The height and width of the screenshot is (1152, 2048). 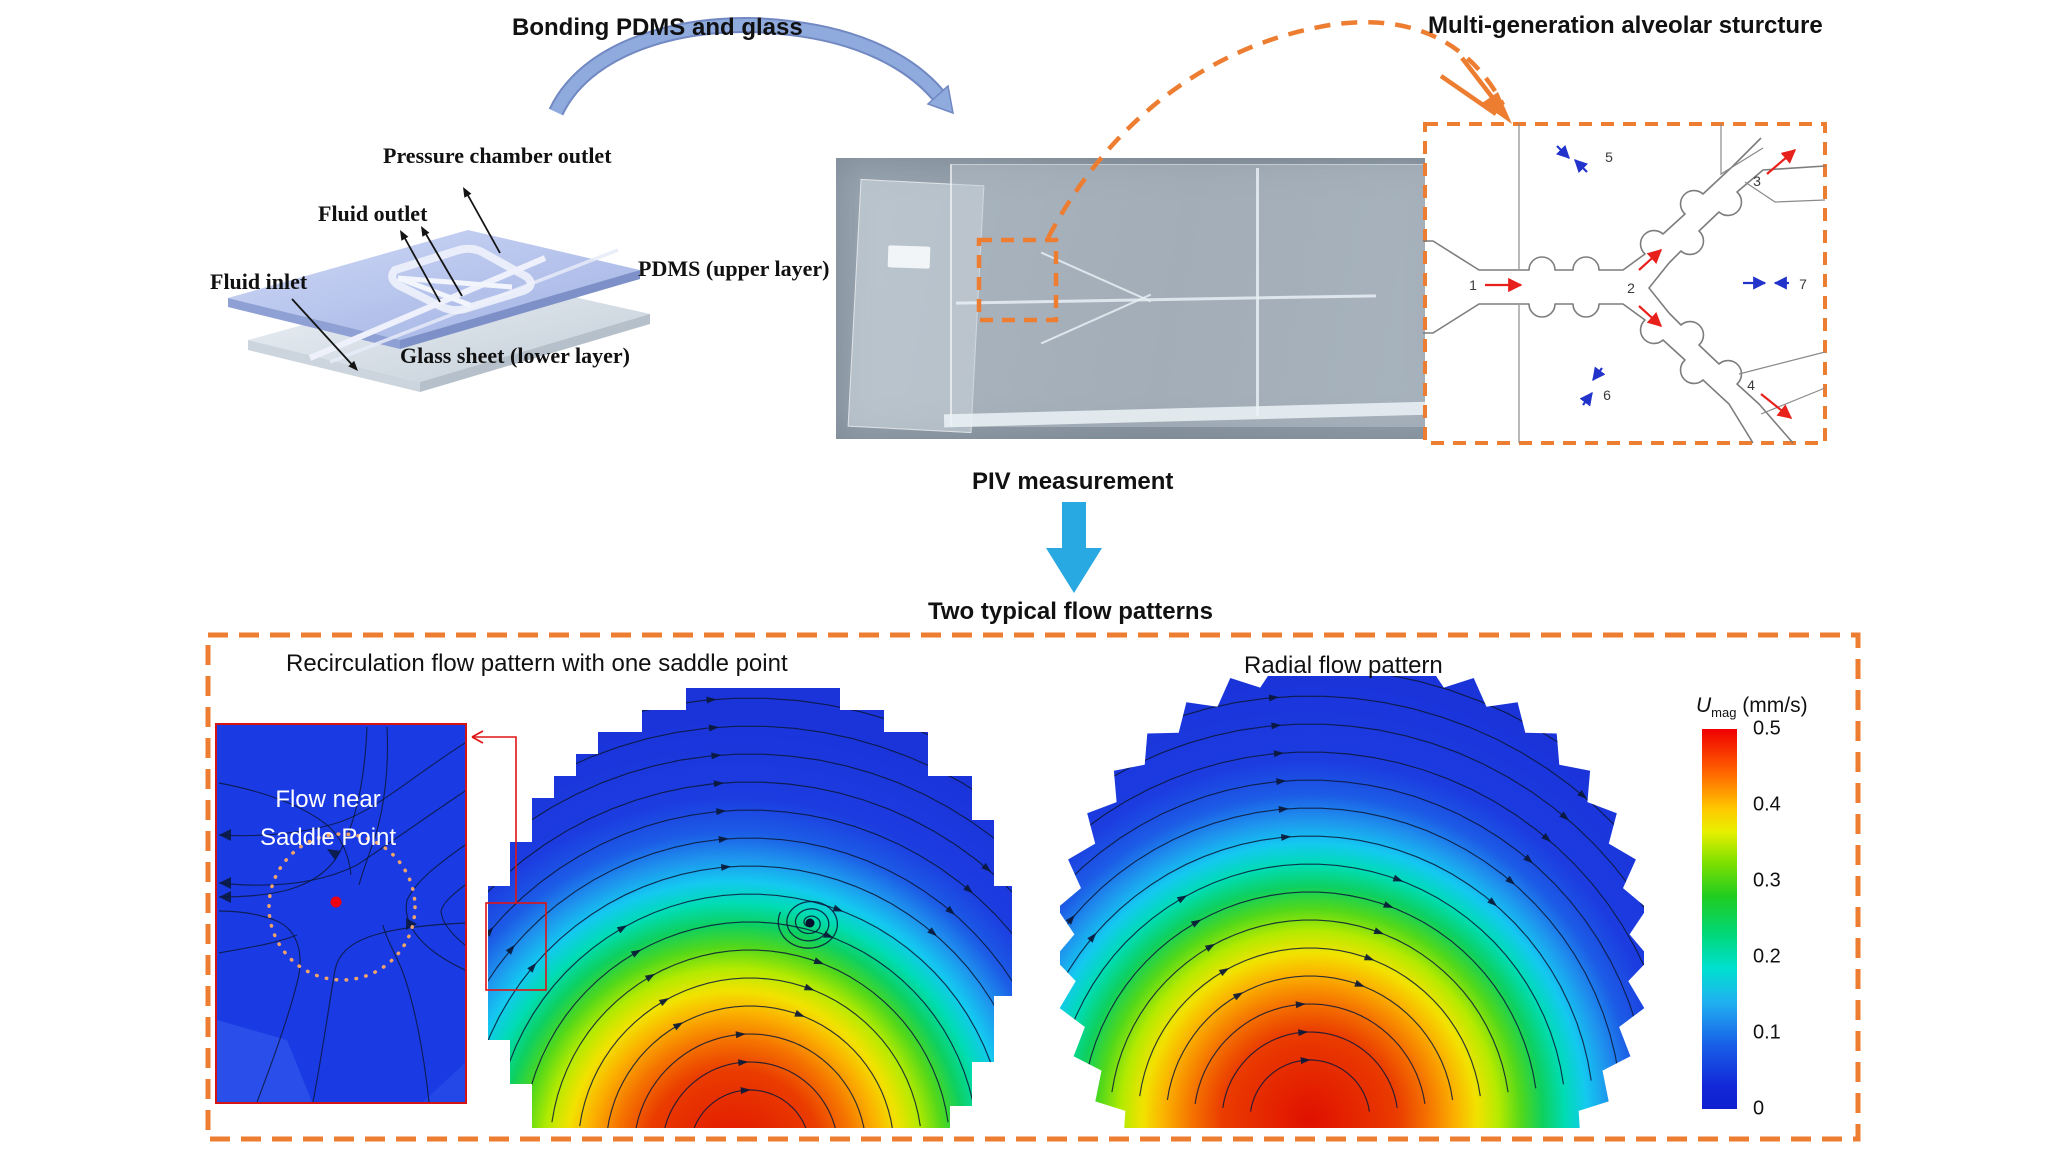 I want to click on colorbar-tick: 0.3, so click(x=1767, y=880).